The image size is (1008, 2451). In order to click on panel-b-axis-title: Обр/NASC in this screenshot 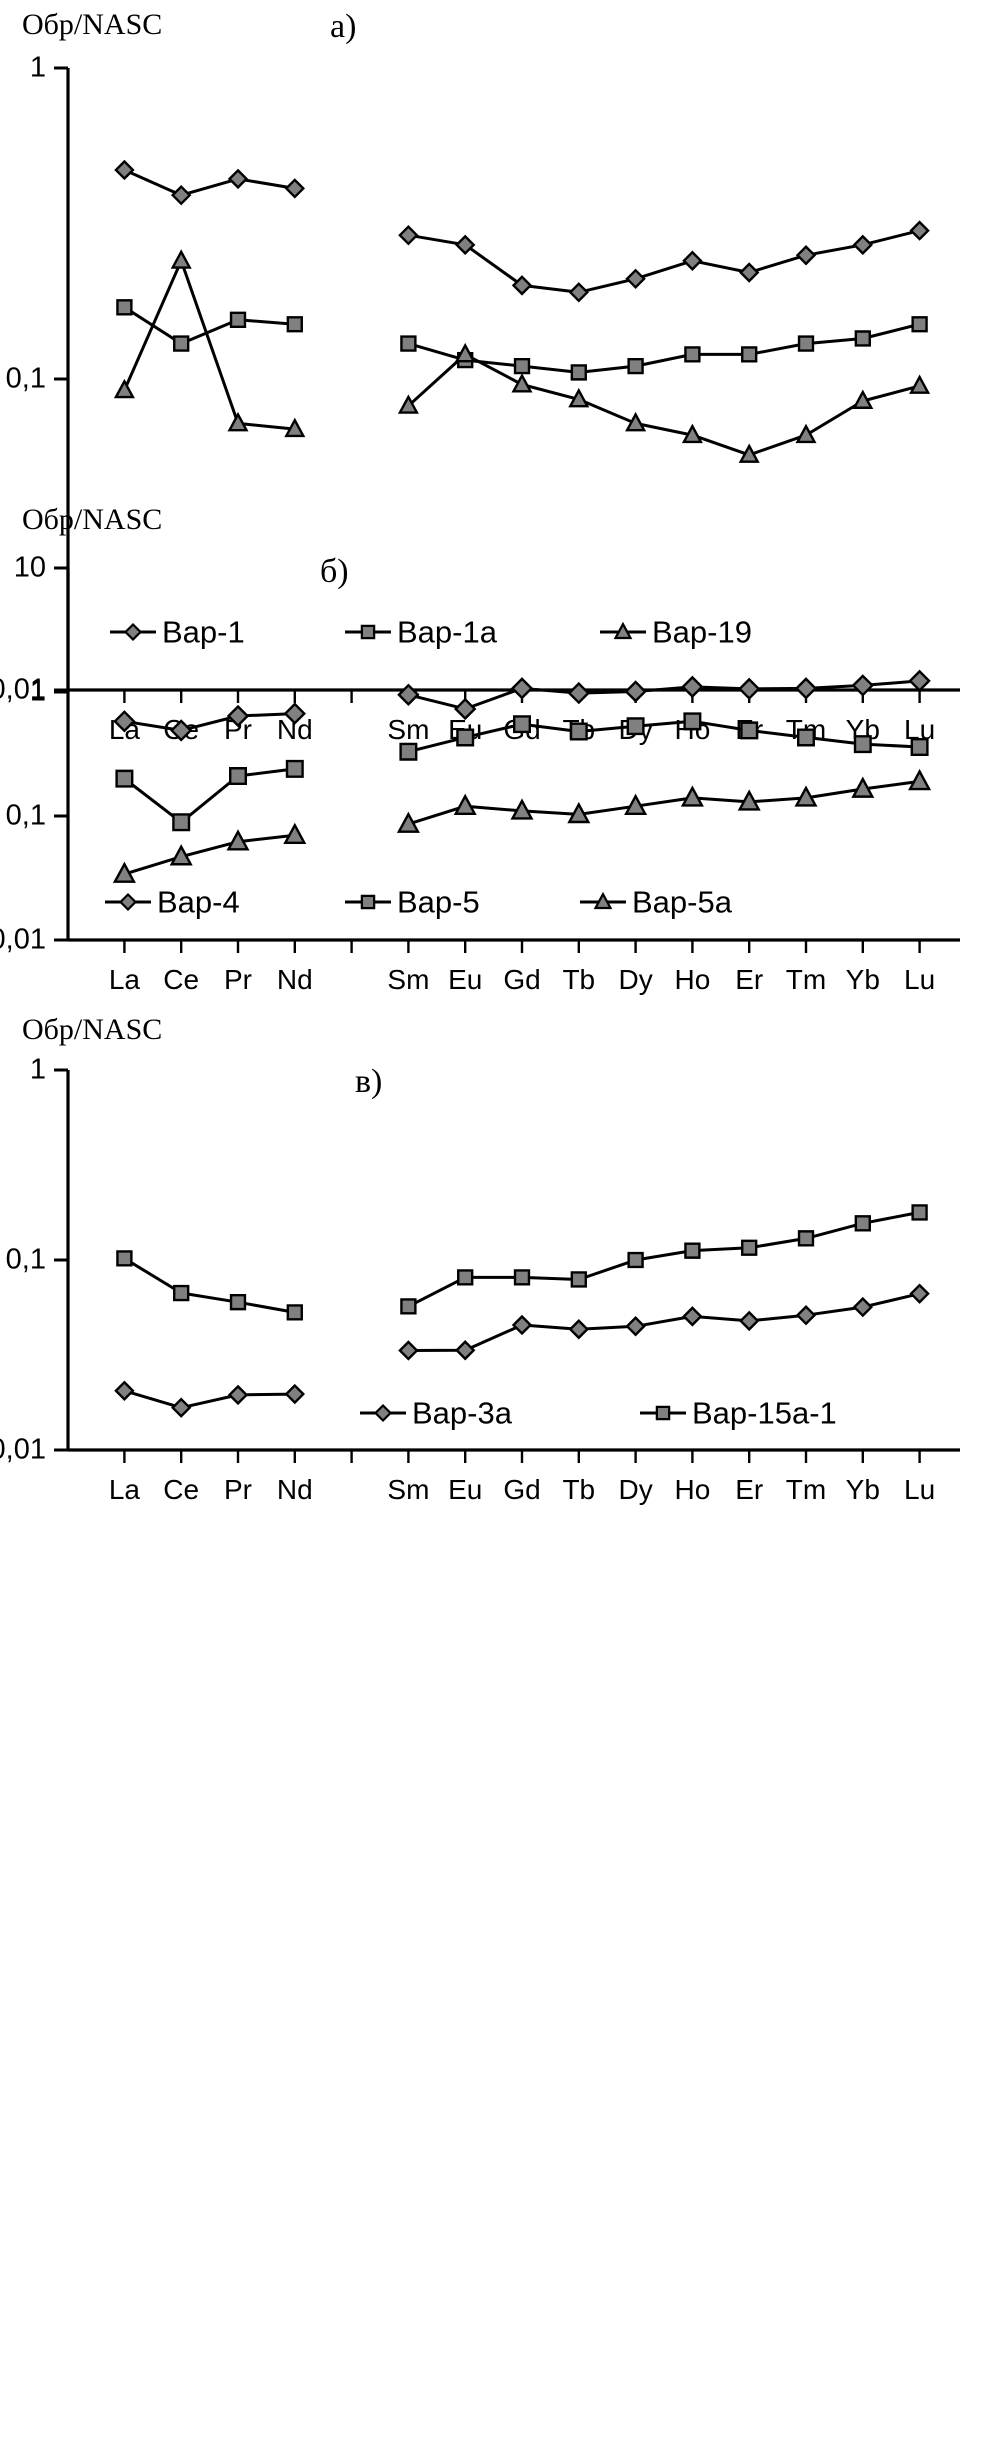, I will do `click(92, 519)`.